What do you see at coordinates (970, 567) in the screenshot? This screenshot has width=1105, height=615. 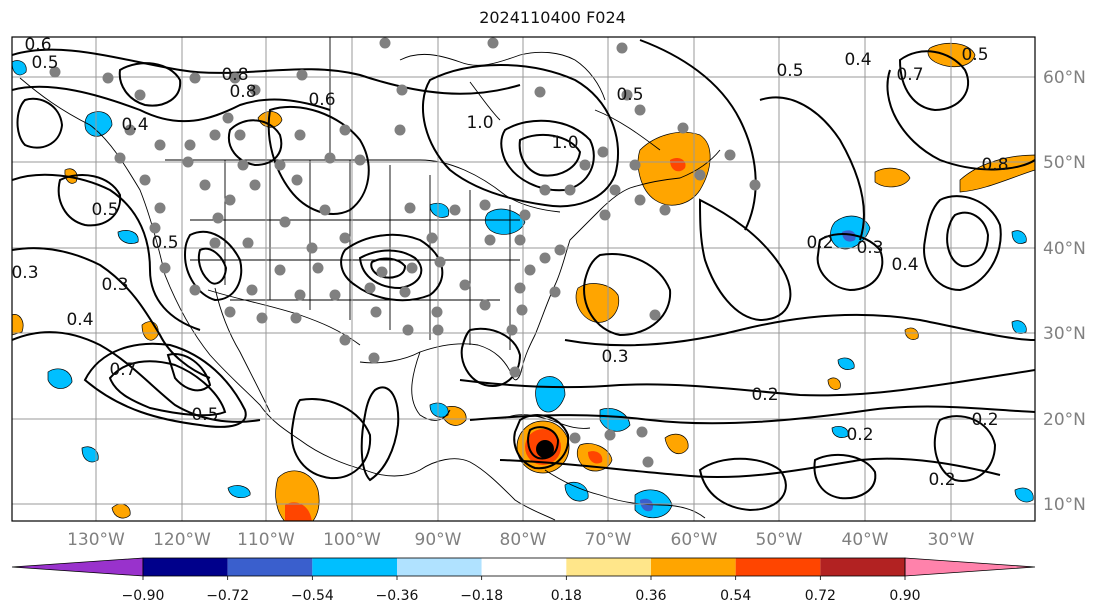 I see `colorbar-extend-high` at bounding box center [970, 567].